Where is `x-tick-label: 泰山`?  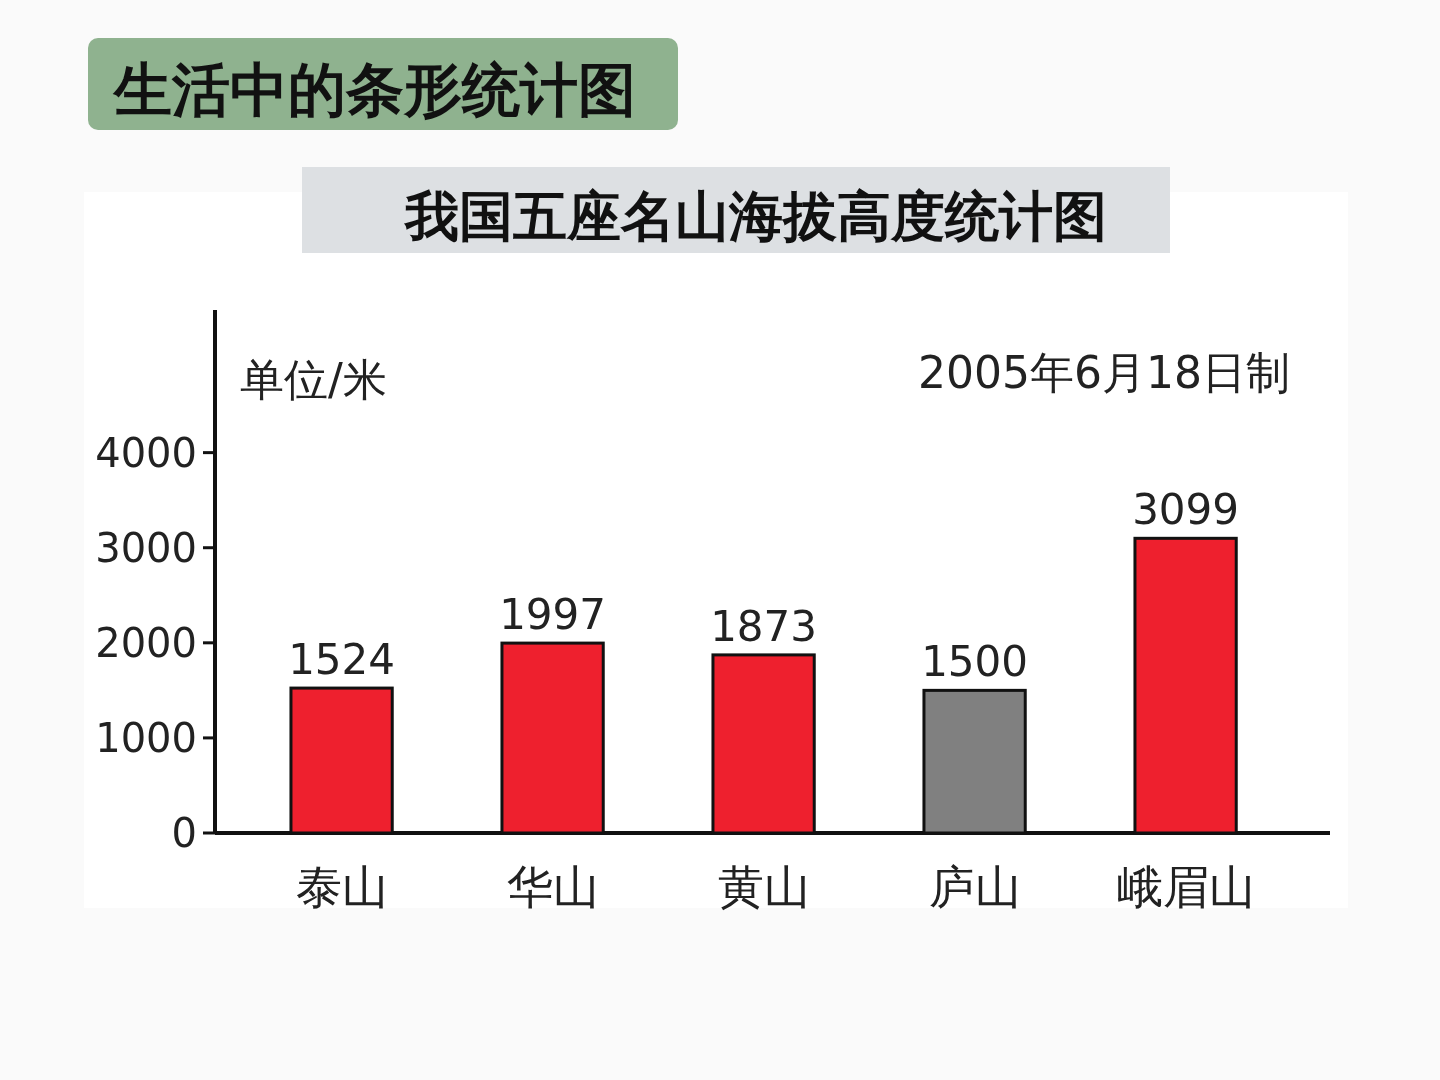 x-tick-label: 泰山 is located at coordinates (341, 887).